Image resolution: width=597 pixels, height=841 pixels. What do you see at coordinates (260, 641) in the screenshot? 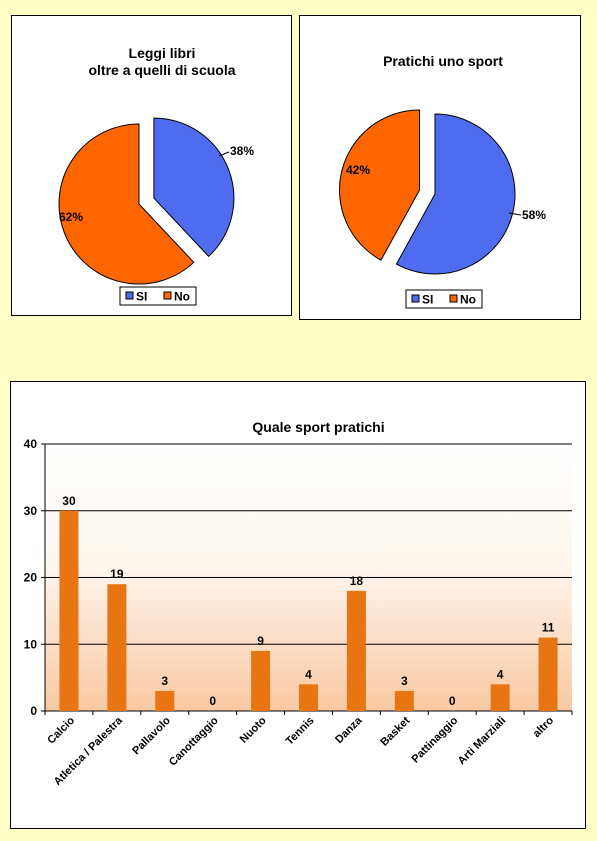
I see `bar-data-label: 9` at bounding box center [260, 641].